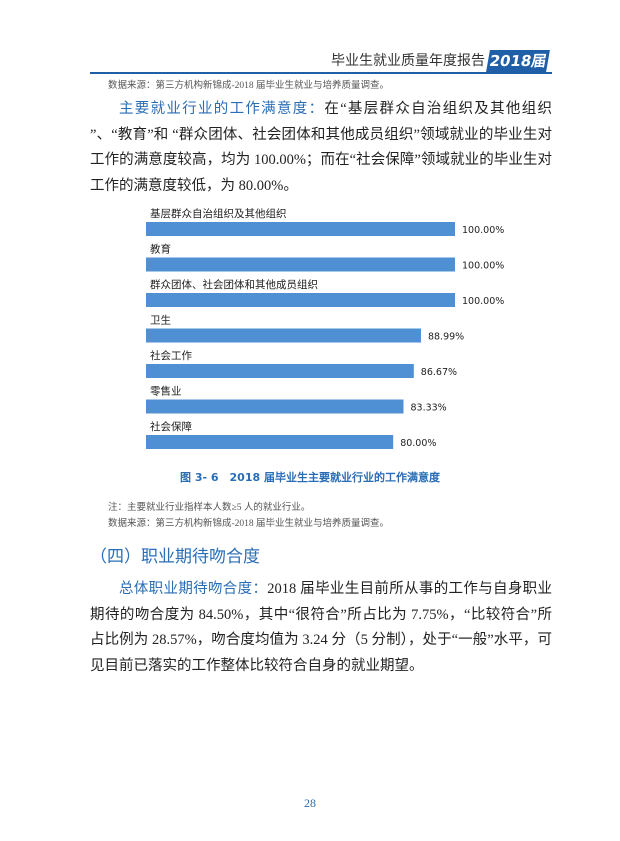 This screenshot has width=620, height=841. I want to click on section-heading: （四）职业期待吻合度, so click(175, 557).